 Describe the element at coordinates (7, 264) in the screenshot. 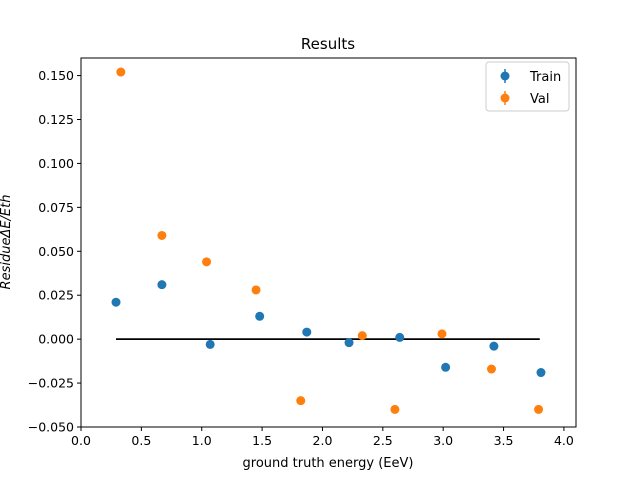

I see `y-axis-label-main: Residue` at that location.